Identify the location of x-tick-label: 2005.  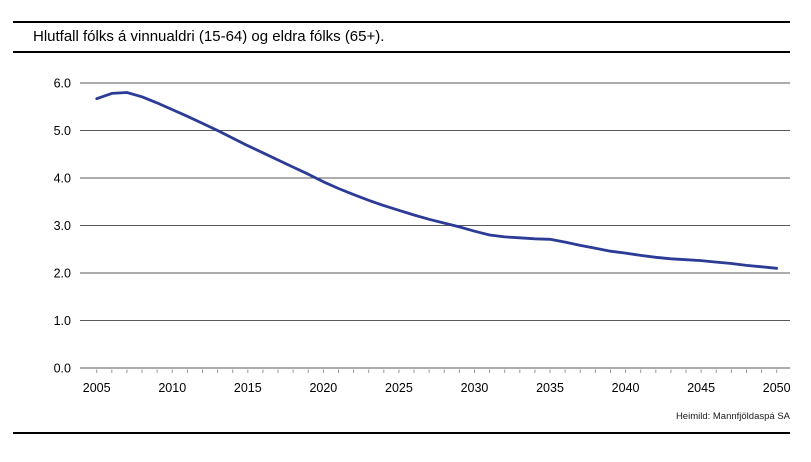
(97, 388).